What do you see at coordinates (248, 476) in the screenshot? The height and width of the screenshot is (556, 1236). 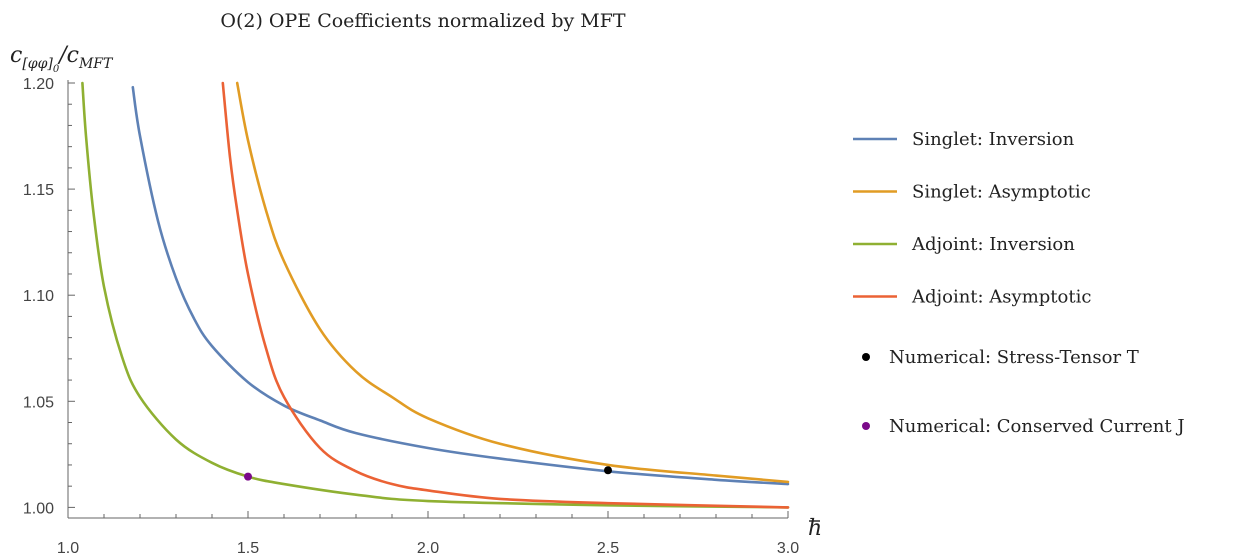 I see `data-point-numerical-conserved-current-j` at bounding box center [248, 476].